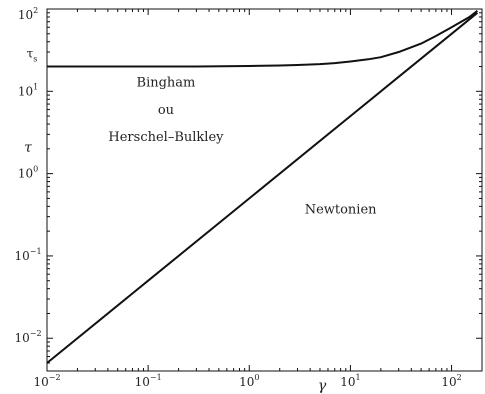 The height and width of the screenshot is (394, 485). I want to click on chart-annotation: Bingham, so click(166, 82).